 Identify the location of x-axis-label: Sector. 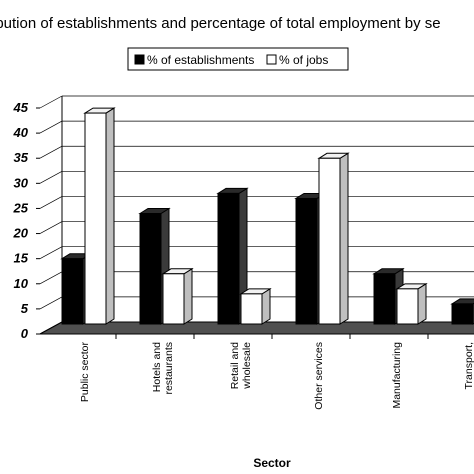
(272, 463).